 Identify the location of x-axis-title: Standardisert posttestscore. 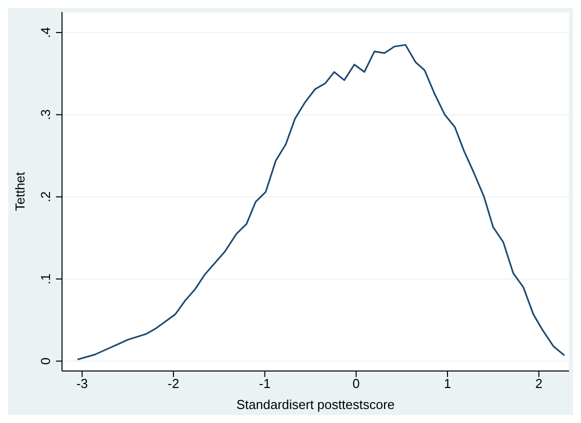
(315, 404).